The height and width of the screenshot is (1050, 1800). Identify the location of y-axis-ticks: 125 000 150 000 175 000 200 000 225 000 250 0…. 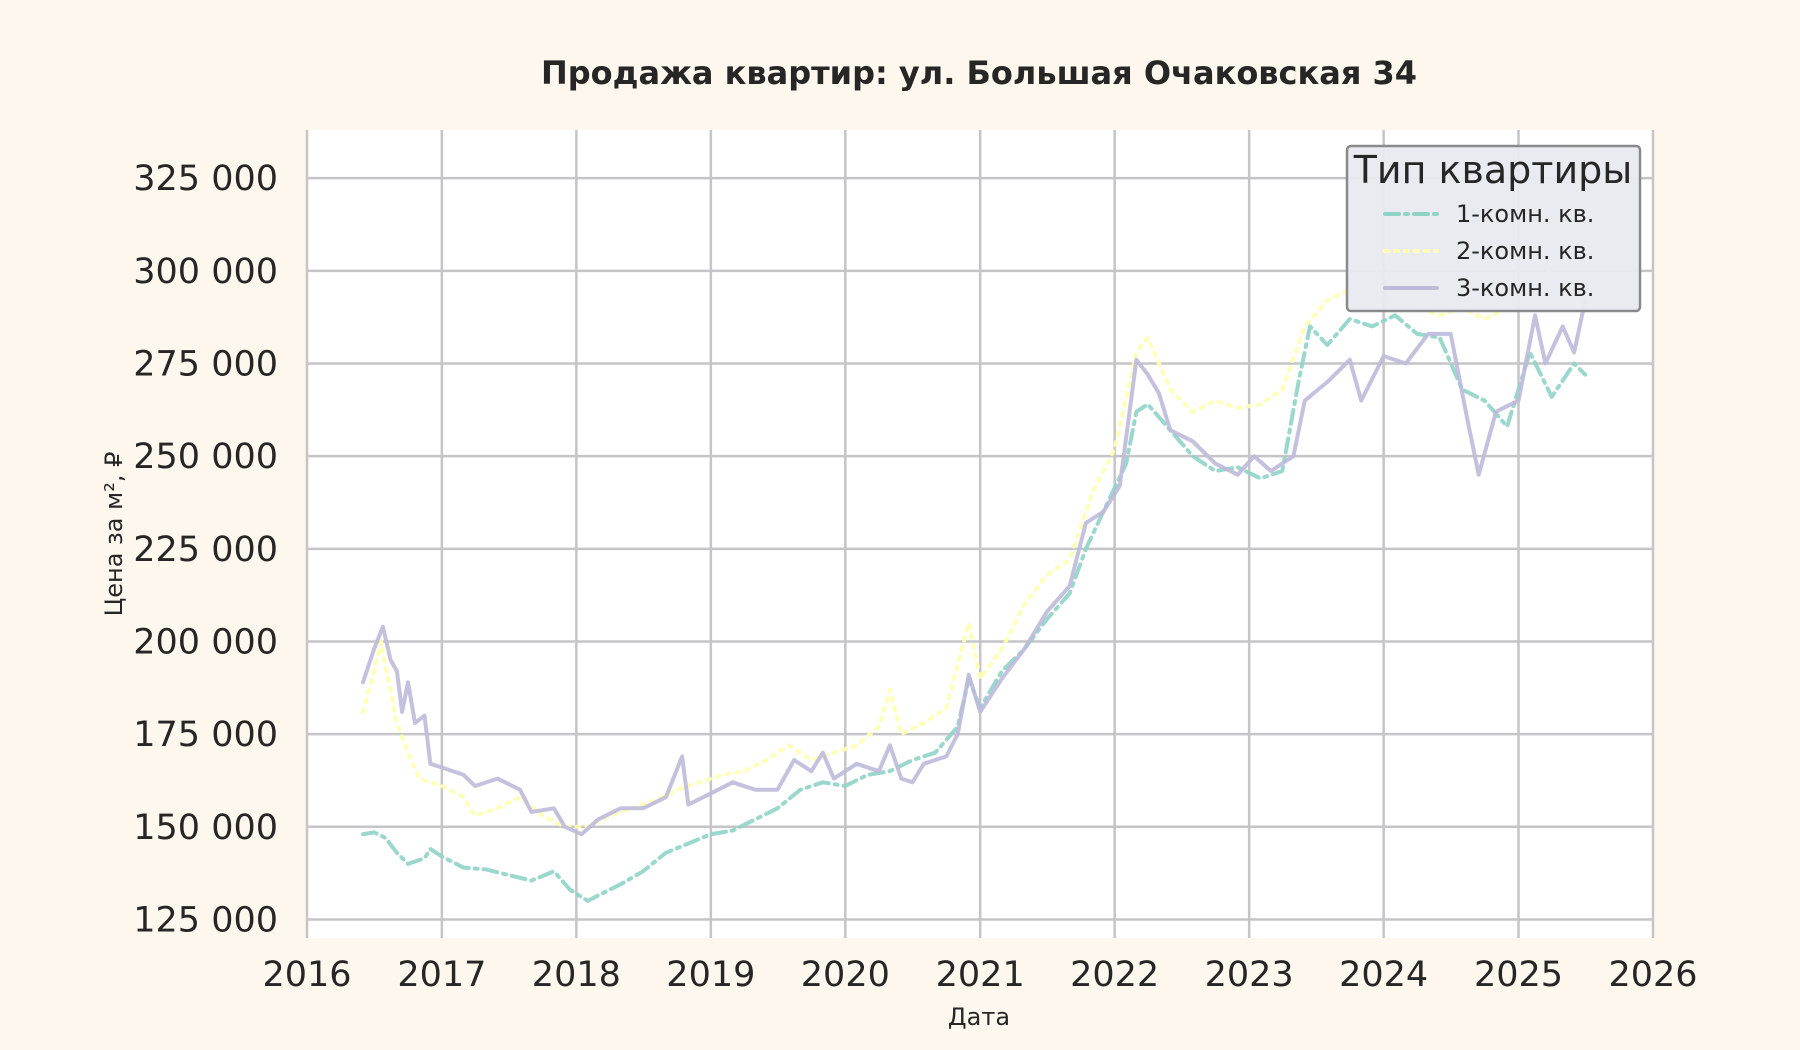
(205, 549).